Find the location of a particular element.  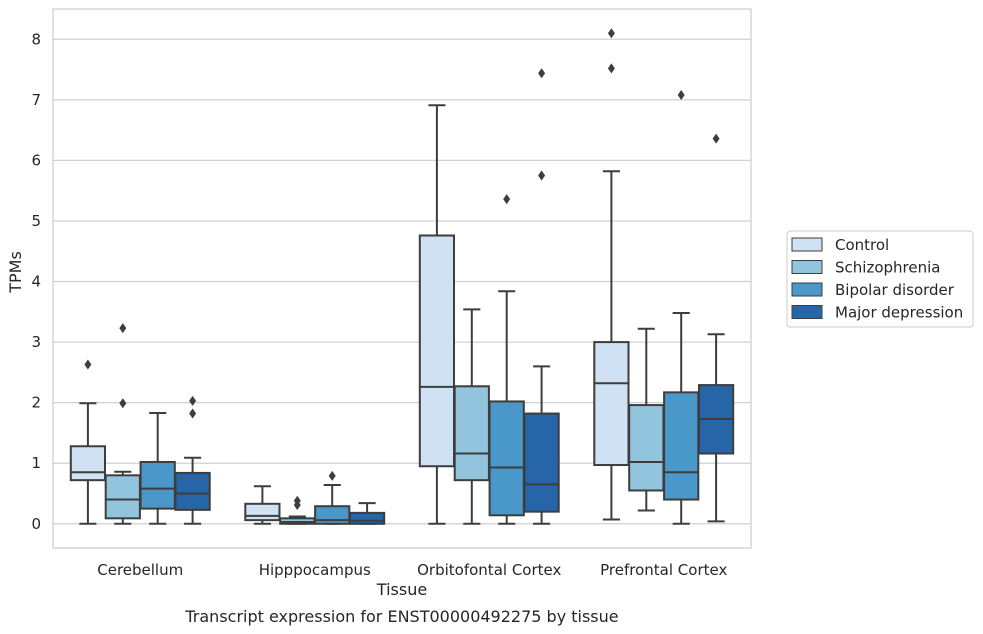

x-tick-label: Orbitofontal Cortex is located at coordinates (489, 570).